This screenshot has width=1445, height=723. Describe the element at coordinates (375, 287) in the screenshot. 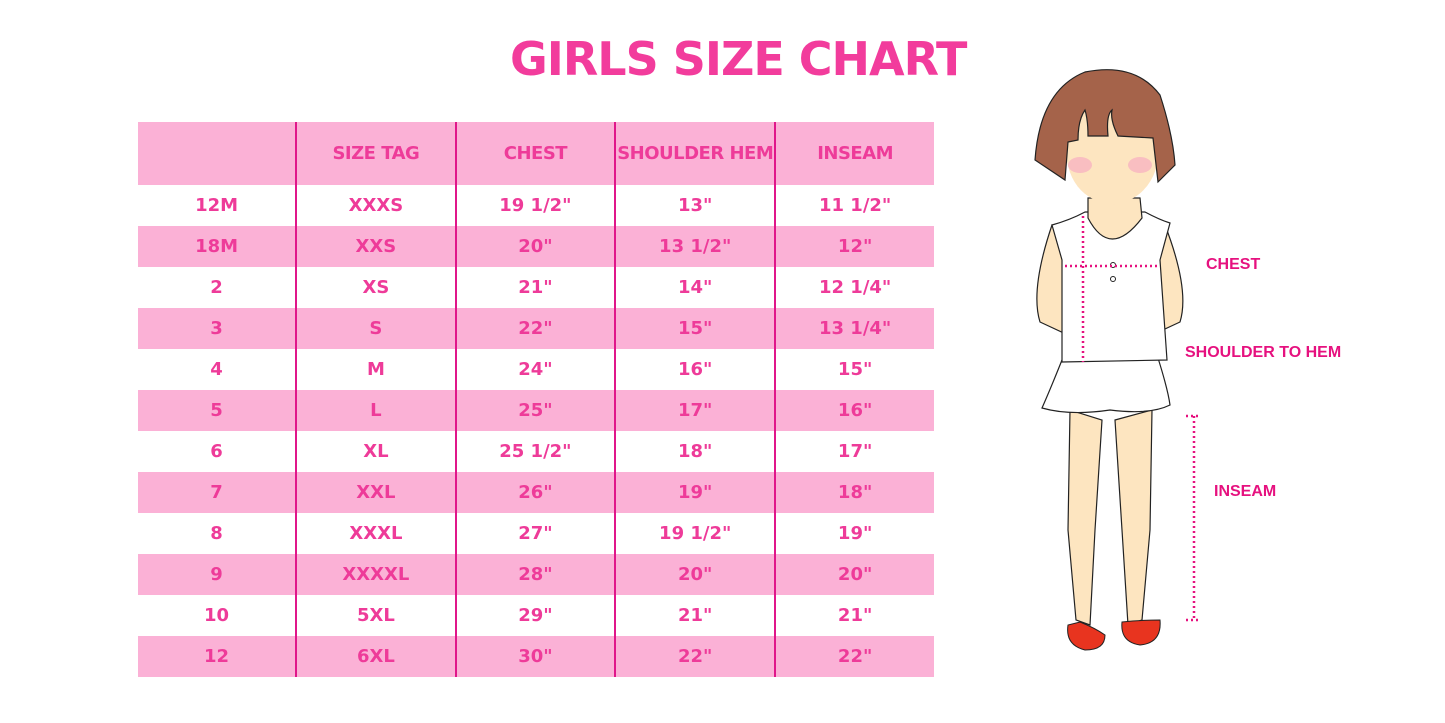

I see `table-cell: XS` at that location.